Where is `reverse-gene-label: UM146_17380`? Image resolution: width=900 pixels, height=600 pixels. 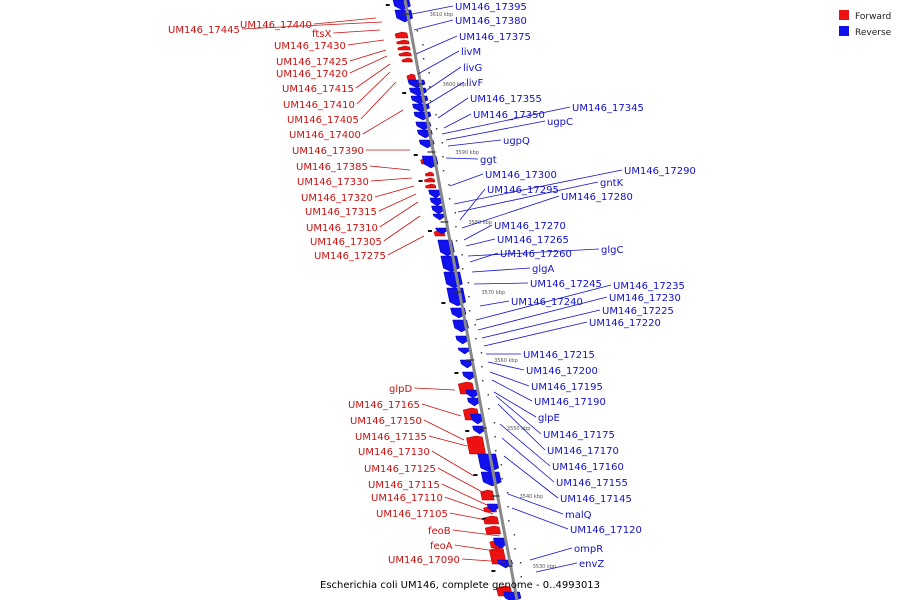 reverse-gene-label: UM146_17380 is located at coordinates (491, 21).